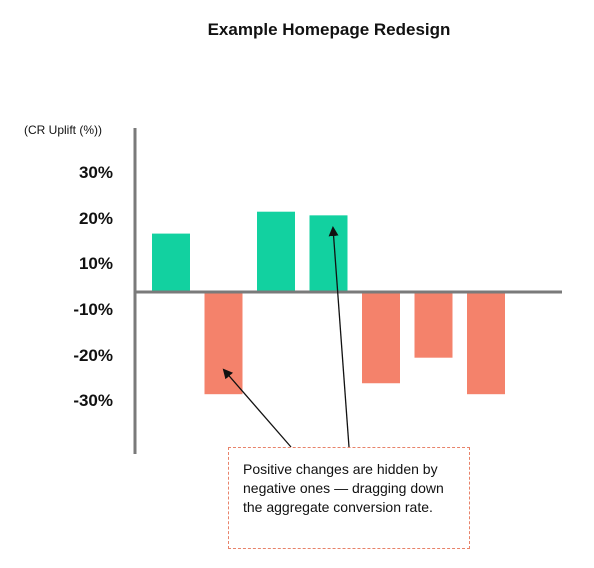 This screenshot has height=568, width=594. I want to click on y-axis-label: (CR Uplift (%)), so click(63, 130).